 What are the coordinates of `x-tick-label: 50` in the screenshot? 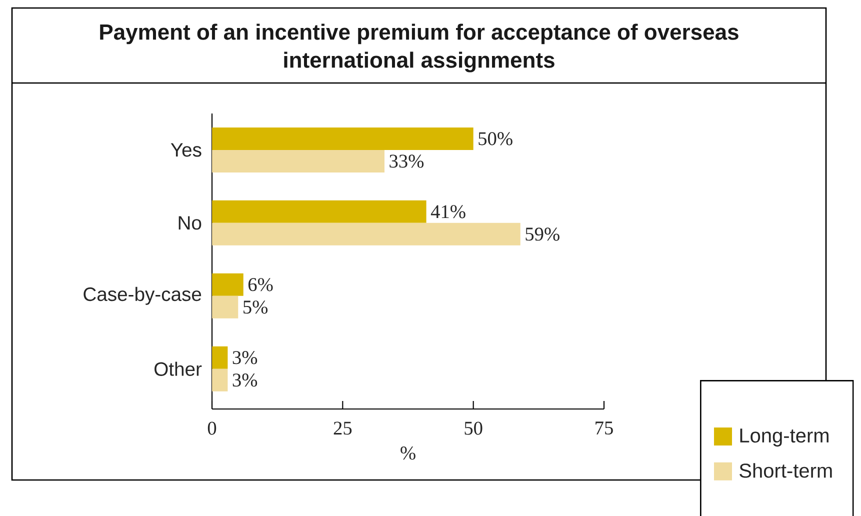 It's located at (473, 428).